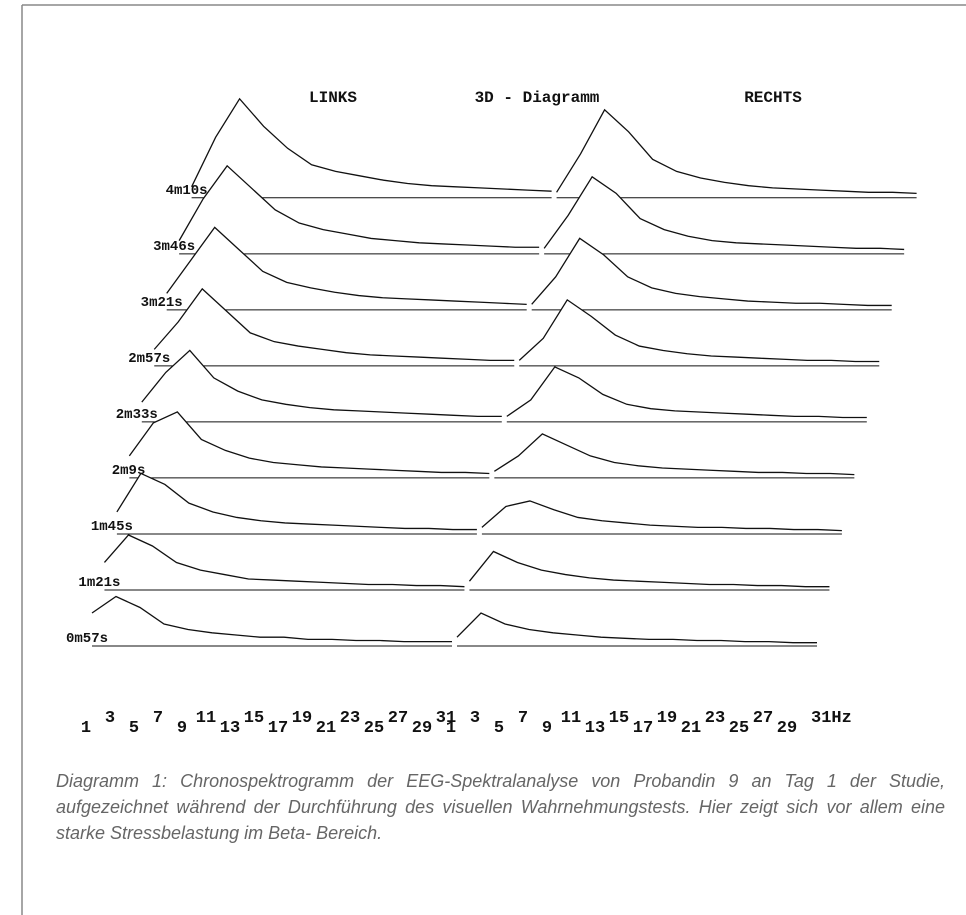 This screenshot has height=915, width=966. I want to click on time-label: 1m45s, so click(112, 527).